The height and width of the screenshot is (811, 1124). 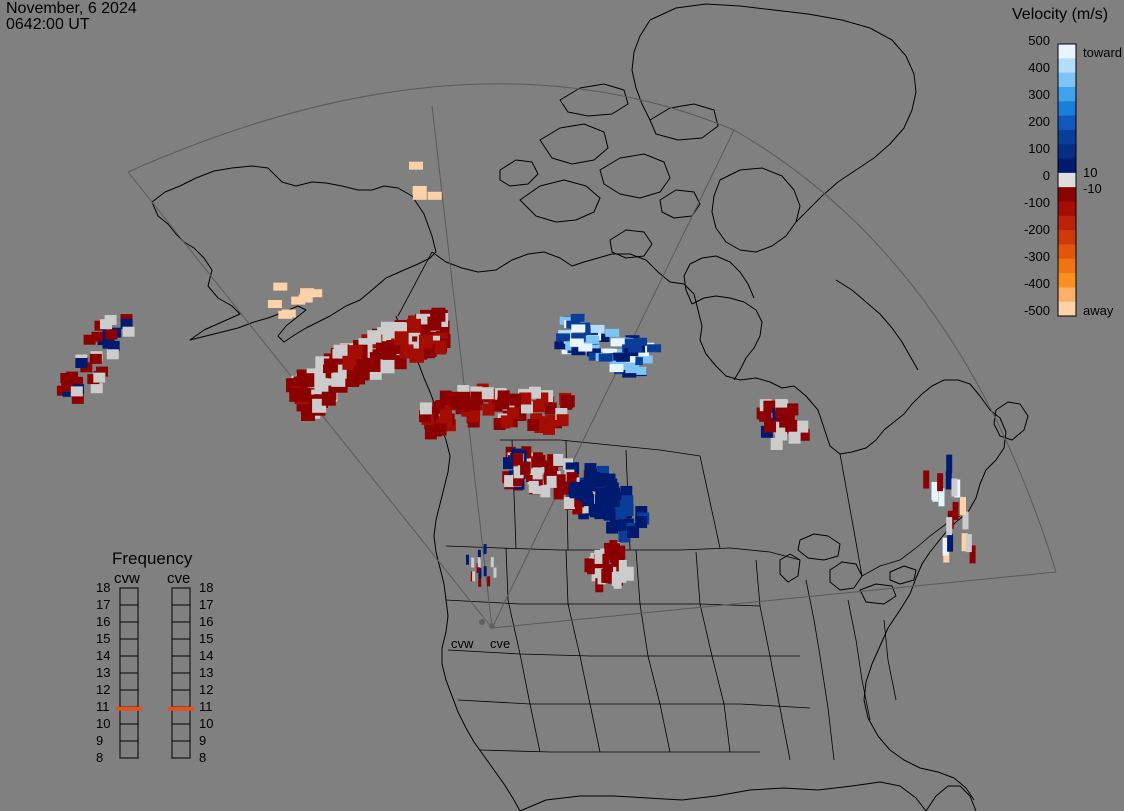 What do you see at coordinates (103, 672) in the screenshot?
I see `frequency-label: 13` at bounding box center [103, 672].